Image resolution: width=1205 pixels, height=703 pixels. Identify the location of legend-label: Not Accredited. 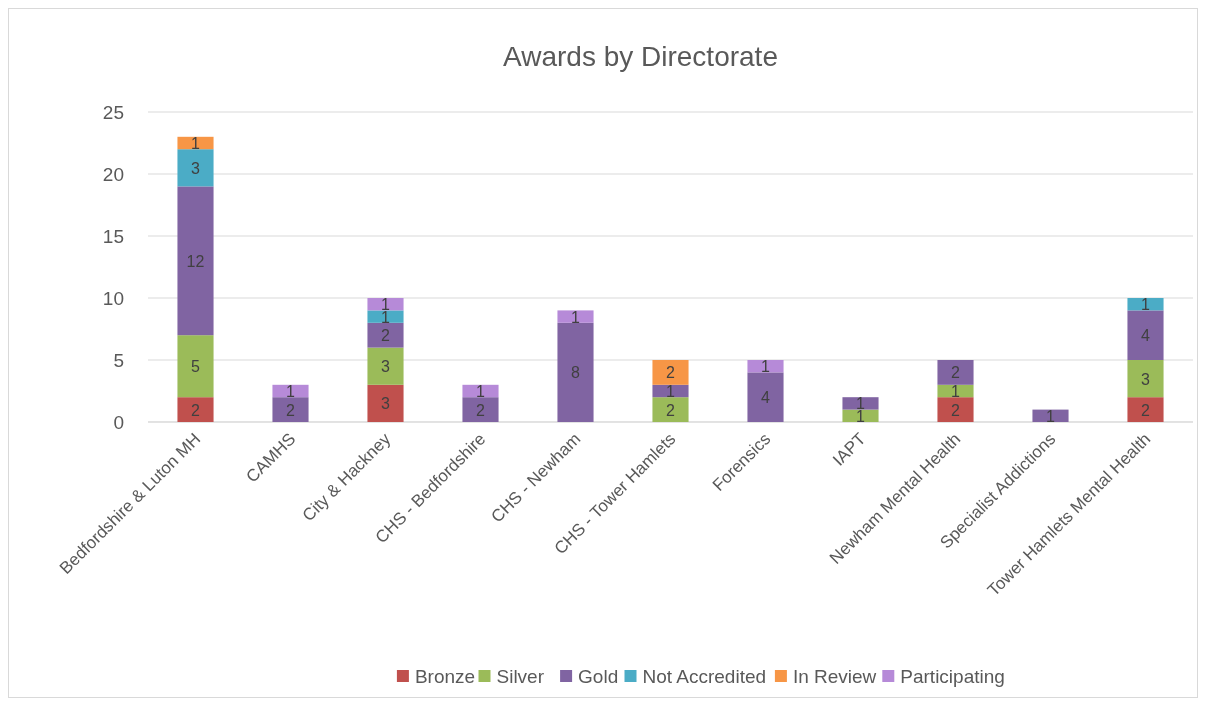
(704, 676).